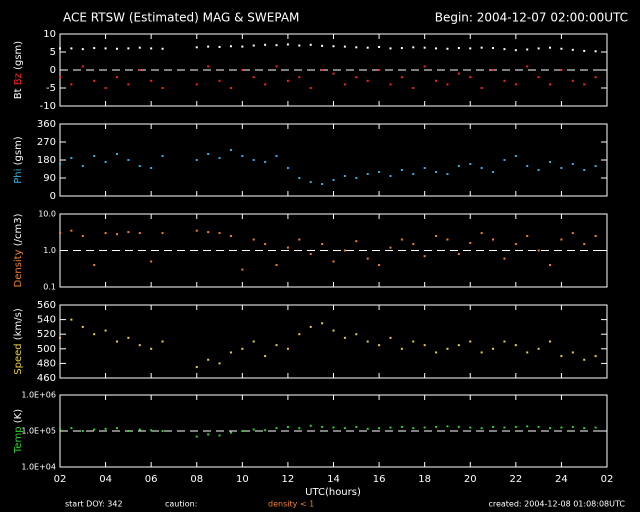 This screenshot has height=512, width=640. What do you see at coordinates (46, 334) in the screenshot?
I see `y-tick-label: 520` at bounding box center [46, 334].